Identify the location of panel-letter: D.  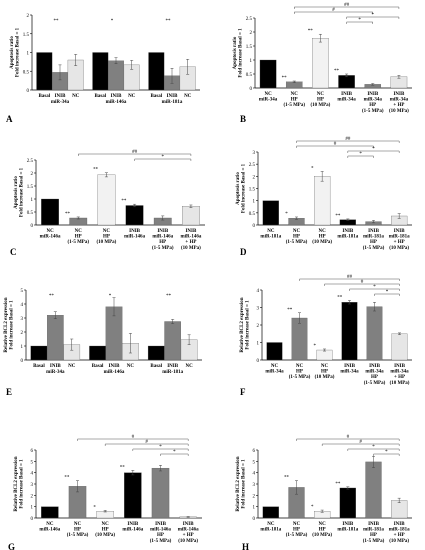
(243, 252).